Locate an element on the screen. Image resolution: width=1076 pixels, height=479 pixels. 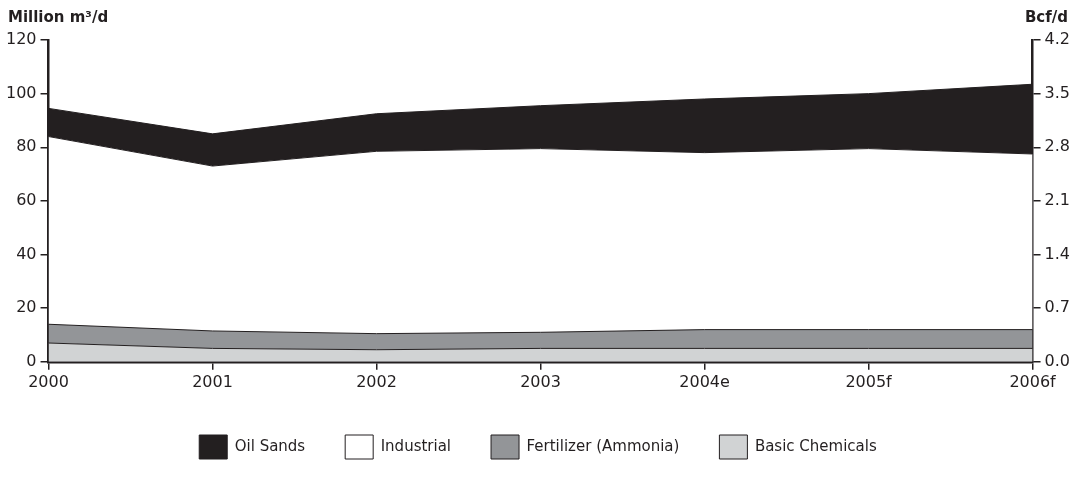
y2-tick-label: 1.4 is located at coordinates (1057, 253).